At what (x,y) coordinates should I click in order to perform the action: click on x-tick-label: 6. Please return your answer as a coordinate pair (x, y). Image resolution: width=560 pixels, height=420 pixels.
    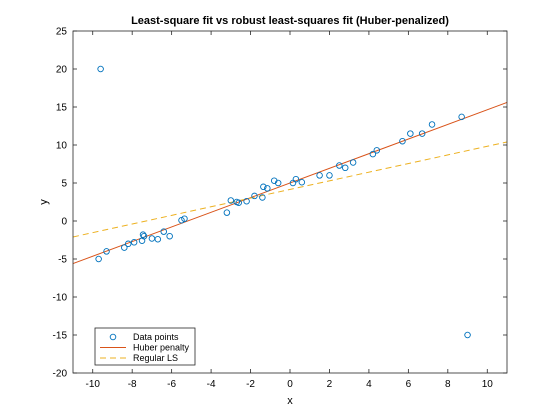
    Looking at the image, I should click on (409, 384).